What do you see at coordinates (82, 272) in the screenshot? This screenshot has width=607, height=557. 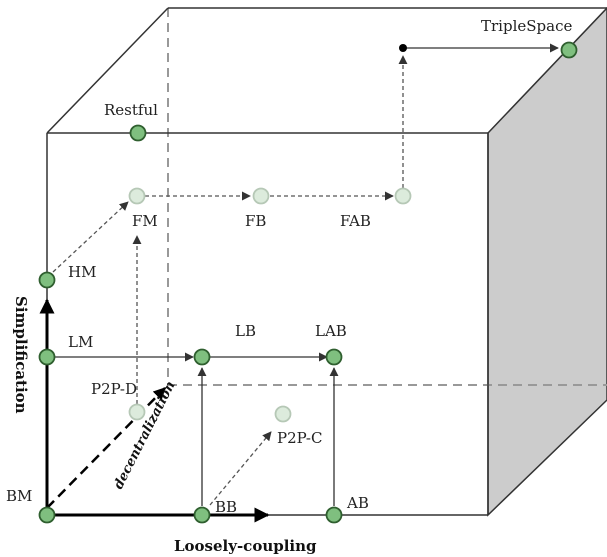 I see `label-hm: HM` at bounding box center [82, 272].